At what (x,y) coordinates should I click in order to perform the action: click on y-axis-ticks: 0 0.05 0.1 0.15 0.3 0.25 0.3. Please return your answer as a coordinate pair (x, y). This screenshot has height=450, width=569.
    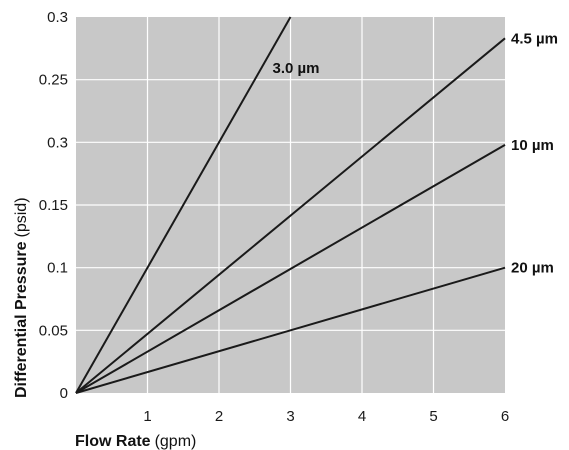
    Looking at the image, I should click on (53, 205).